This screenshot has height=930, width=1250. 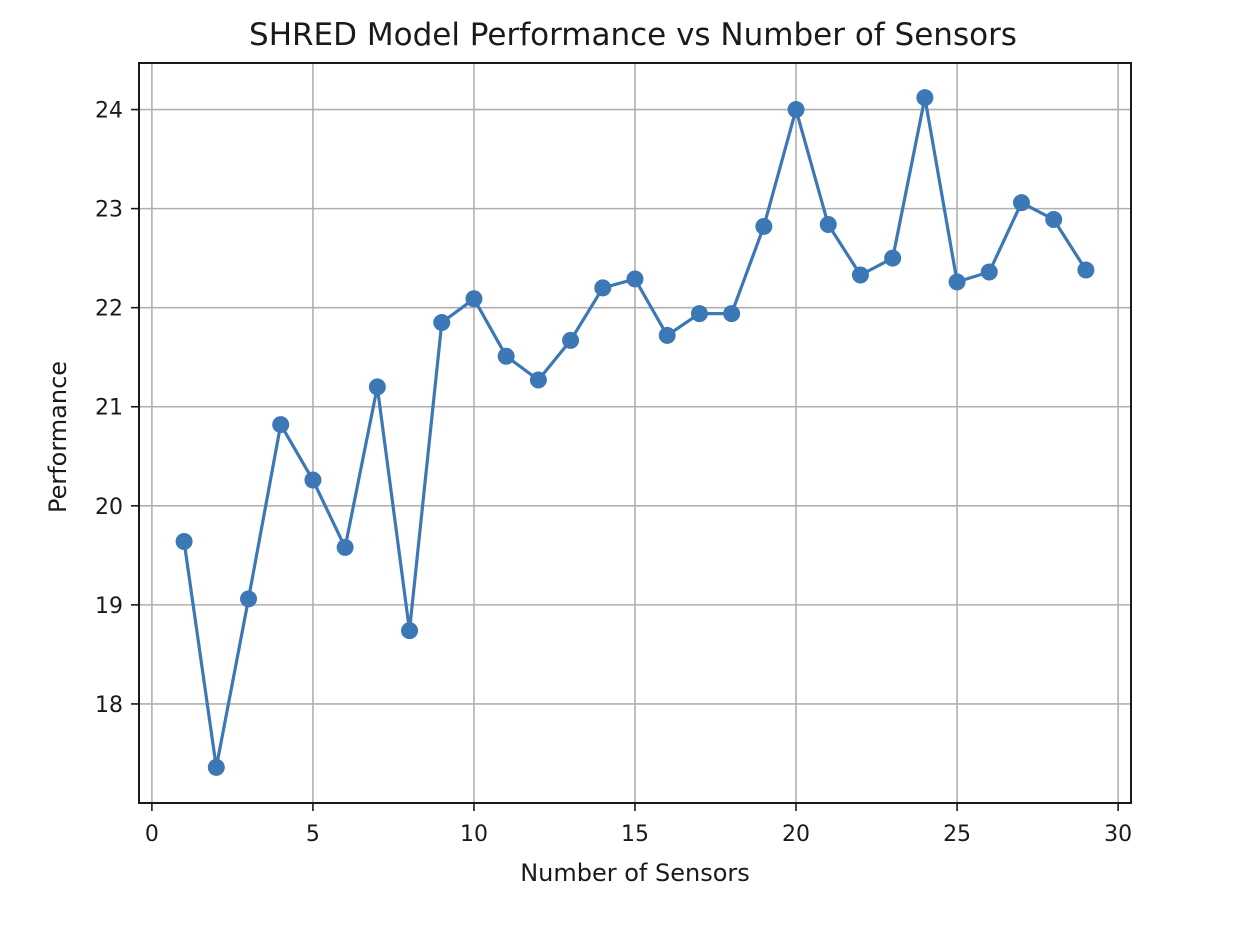 I want to click on y-tick-label: 23, so click(x=109, y=210).